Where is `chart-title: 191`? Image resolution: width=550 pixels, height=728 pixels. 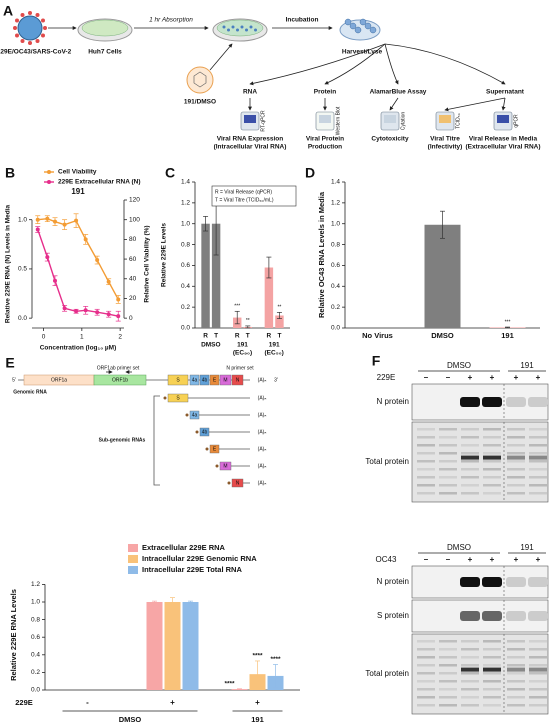
chart-title: 191 is located at coordinates (78, 191).